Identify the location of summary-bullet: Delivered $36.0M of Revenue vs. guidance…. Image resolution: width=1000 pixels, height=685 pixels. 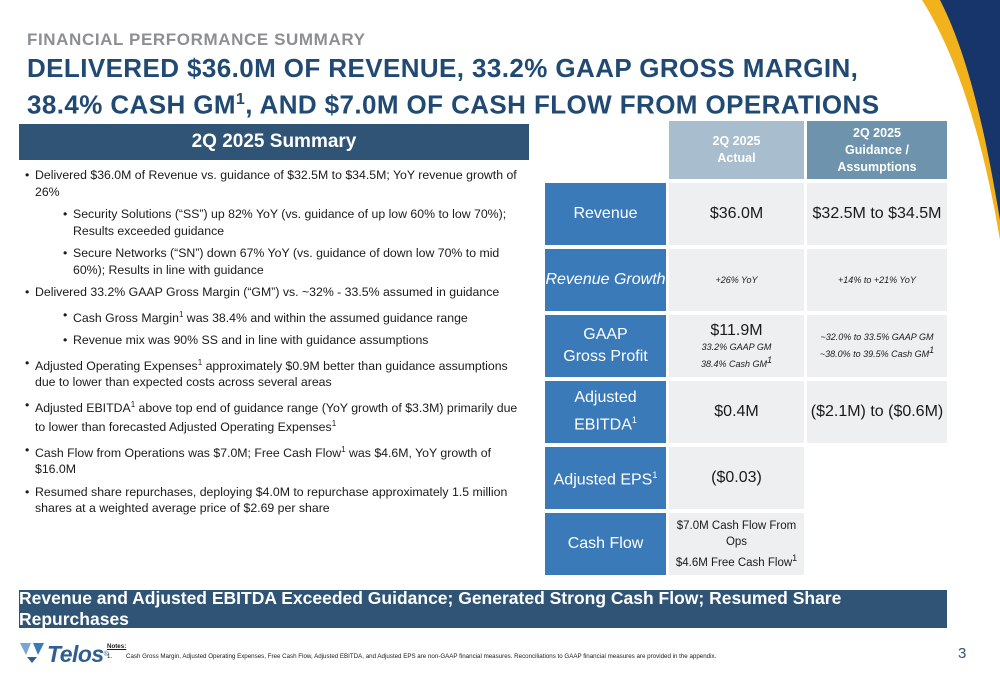
(277, 183).